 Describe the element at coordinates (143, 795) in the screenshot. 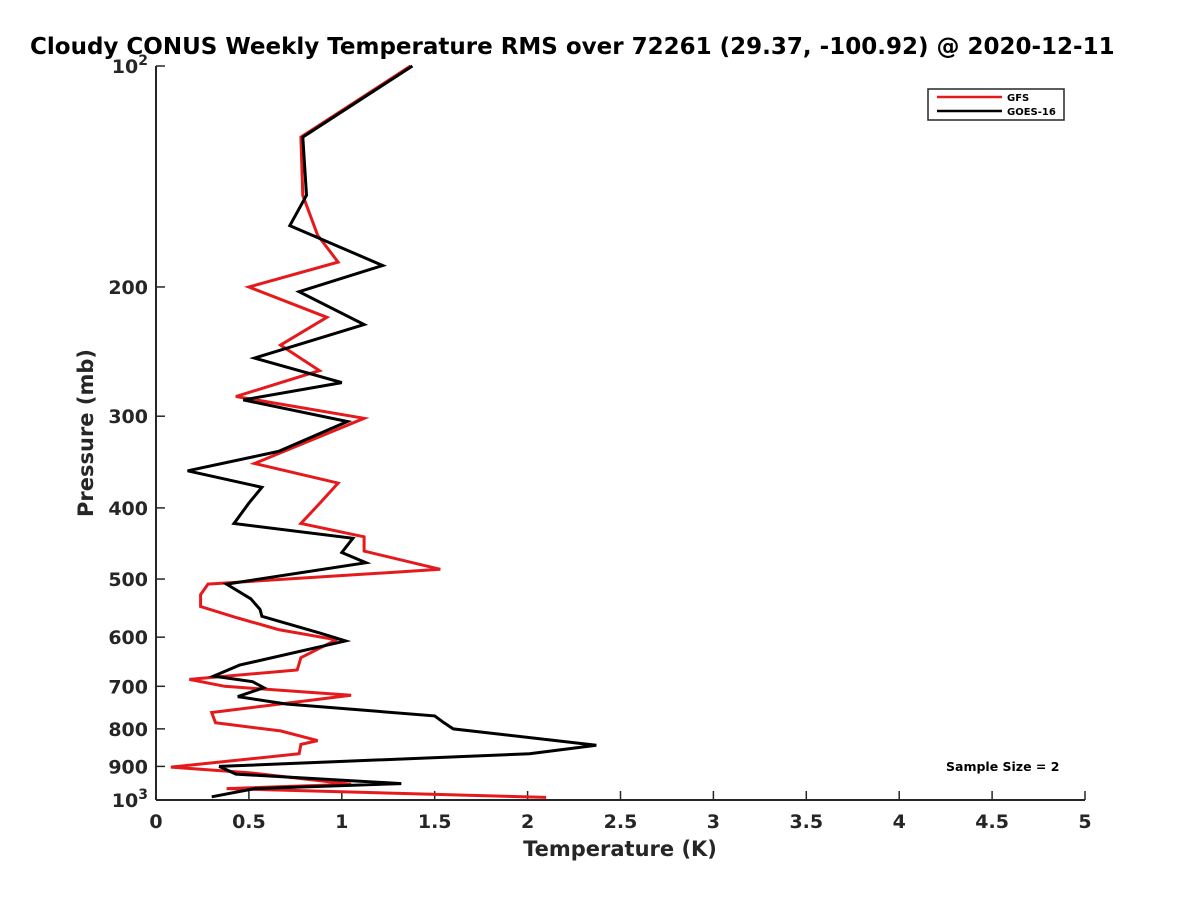

I see `y-tick-exponent: 3` at that location.